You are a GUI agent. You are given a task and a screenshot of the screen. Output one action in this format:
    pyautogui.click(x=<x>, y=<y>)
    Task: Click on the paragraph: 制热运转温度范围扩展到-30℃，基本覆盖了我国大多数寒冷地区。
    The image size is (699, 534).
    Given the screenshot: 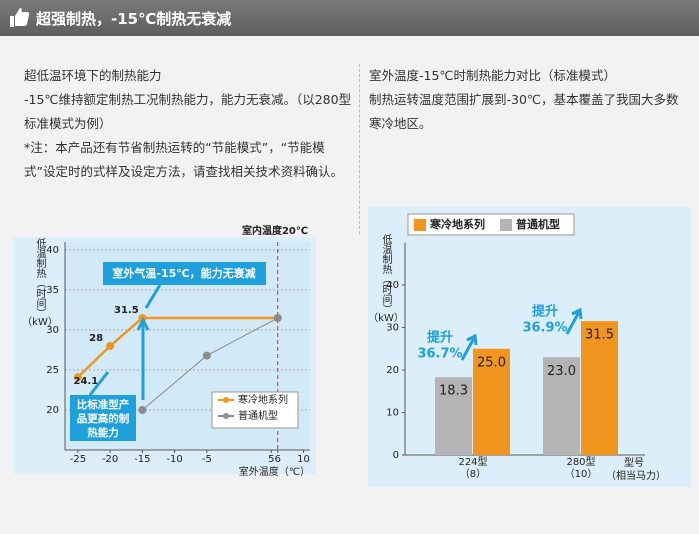 What is the action you would take?
    pyautogui.click(x=524, y=111)
    